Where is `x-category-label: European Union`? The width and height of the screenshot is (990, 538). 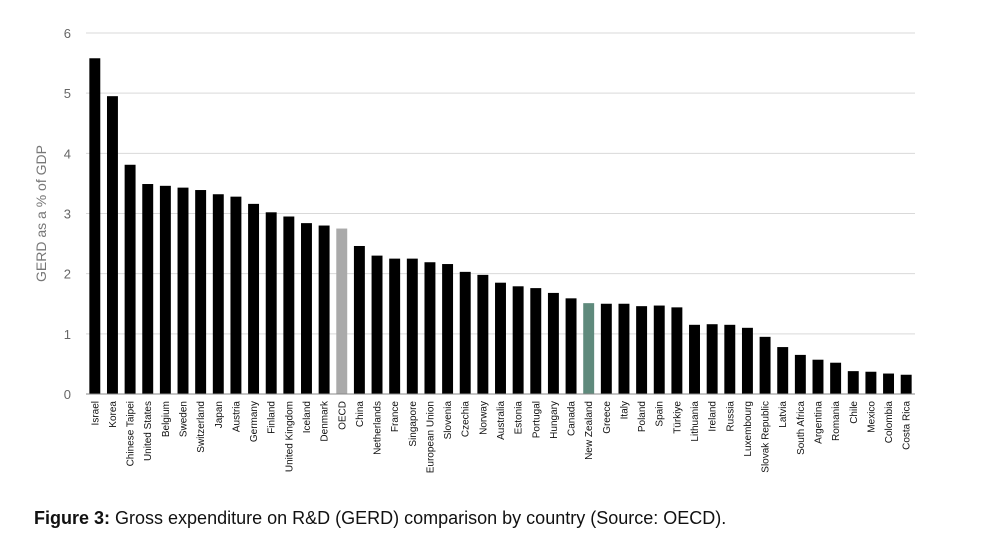 x-category-label: European Union is located at coordinates (430, 437).